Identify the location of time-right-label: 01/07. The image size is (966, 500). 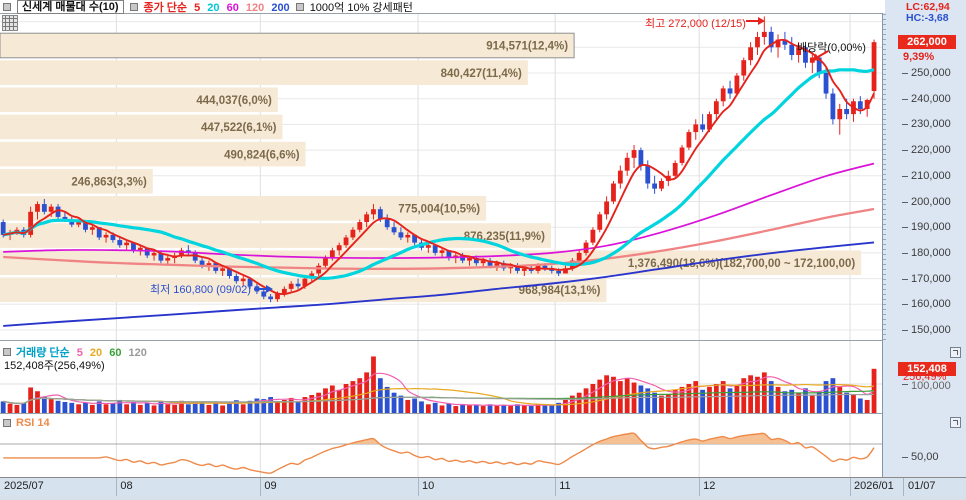
(922, 486).